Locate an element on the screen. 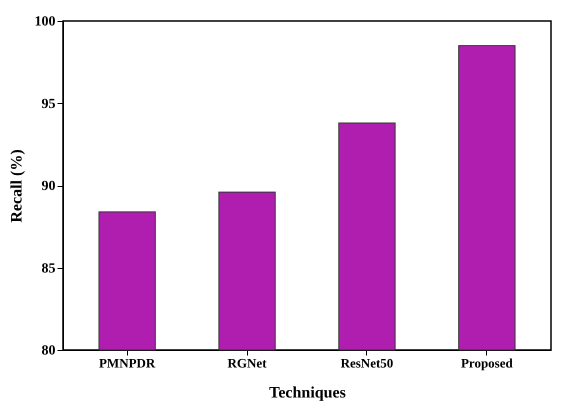  x-axis-title: Techniques is located at coordinates (307, 393).